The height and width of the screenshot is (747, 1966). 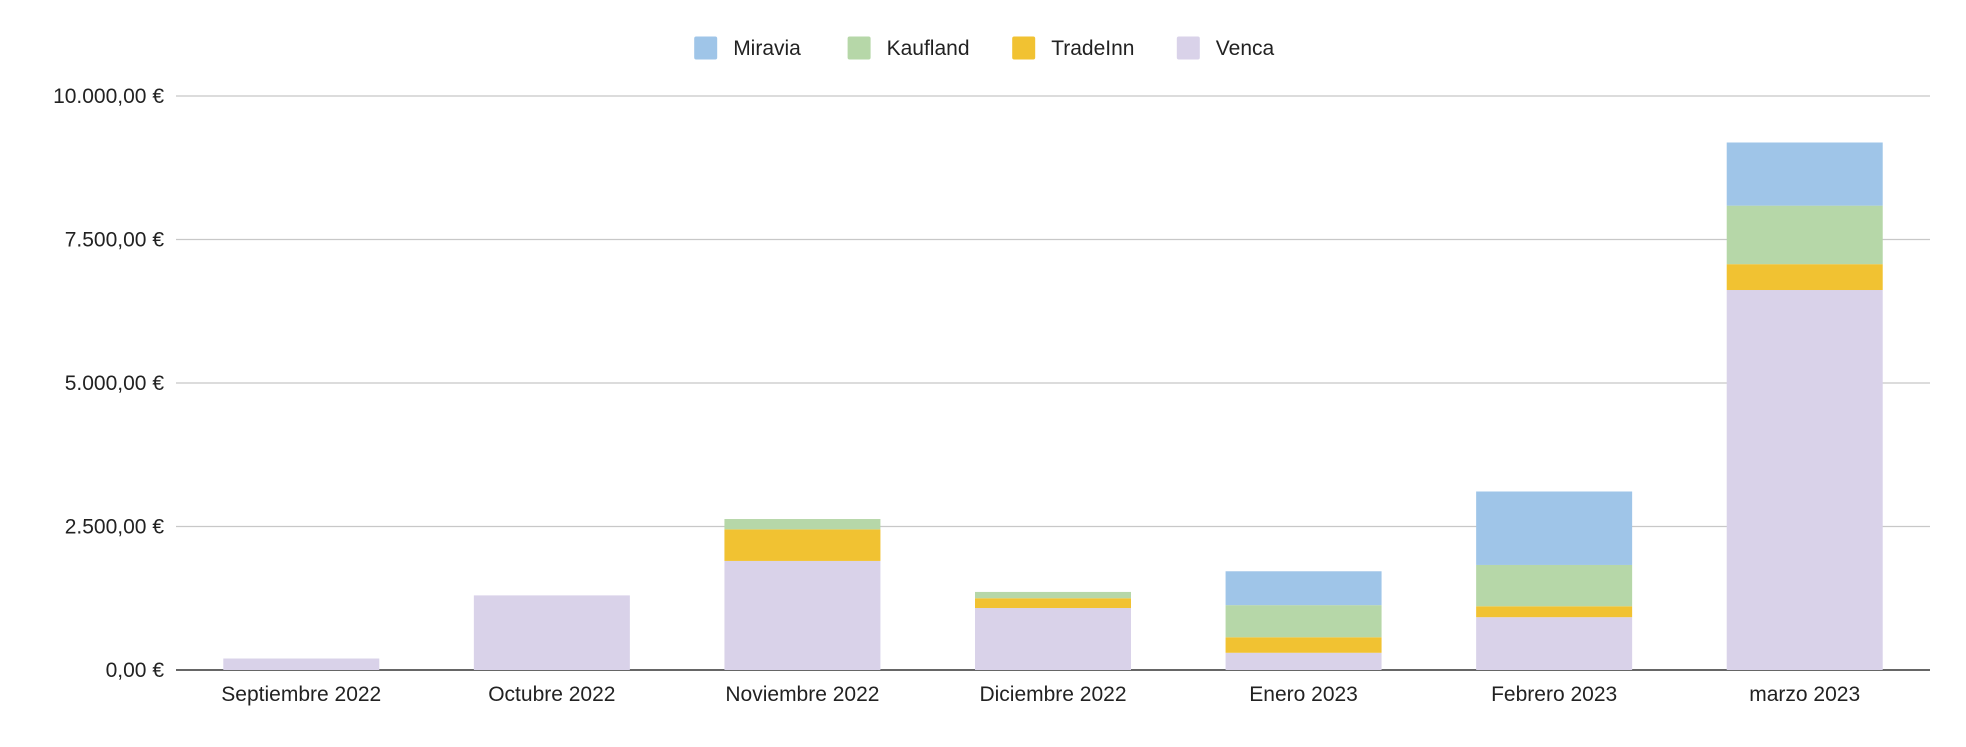 What do you see at coordinates (1245, 48) in the screenshot?
I see `legend-label-venca: Venca` at bounding box center [1245, 48].